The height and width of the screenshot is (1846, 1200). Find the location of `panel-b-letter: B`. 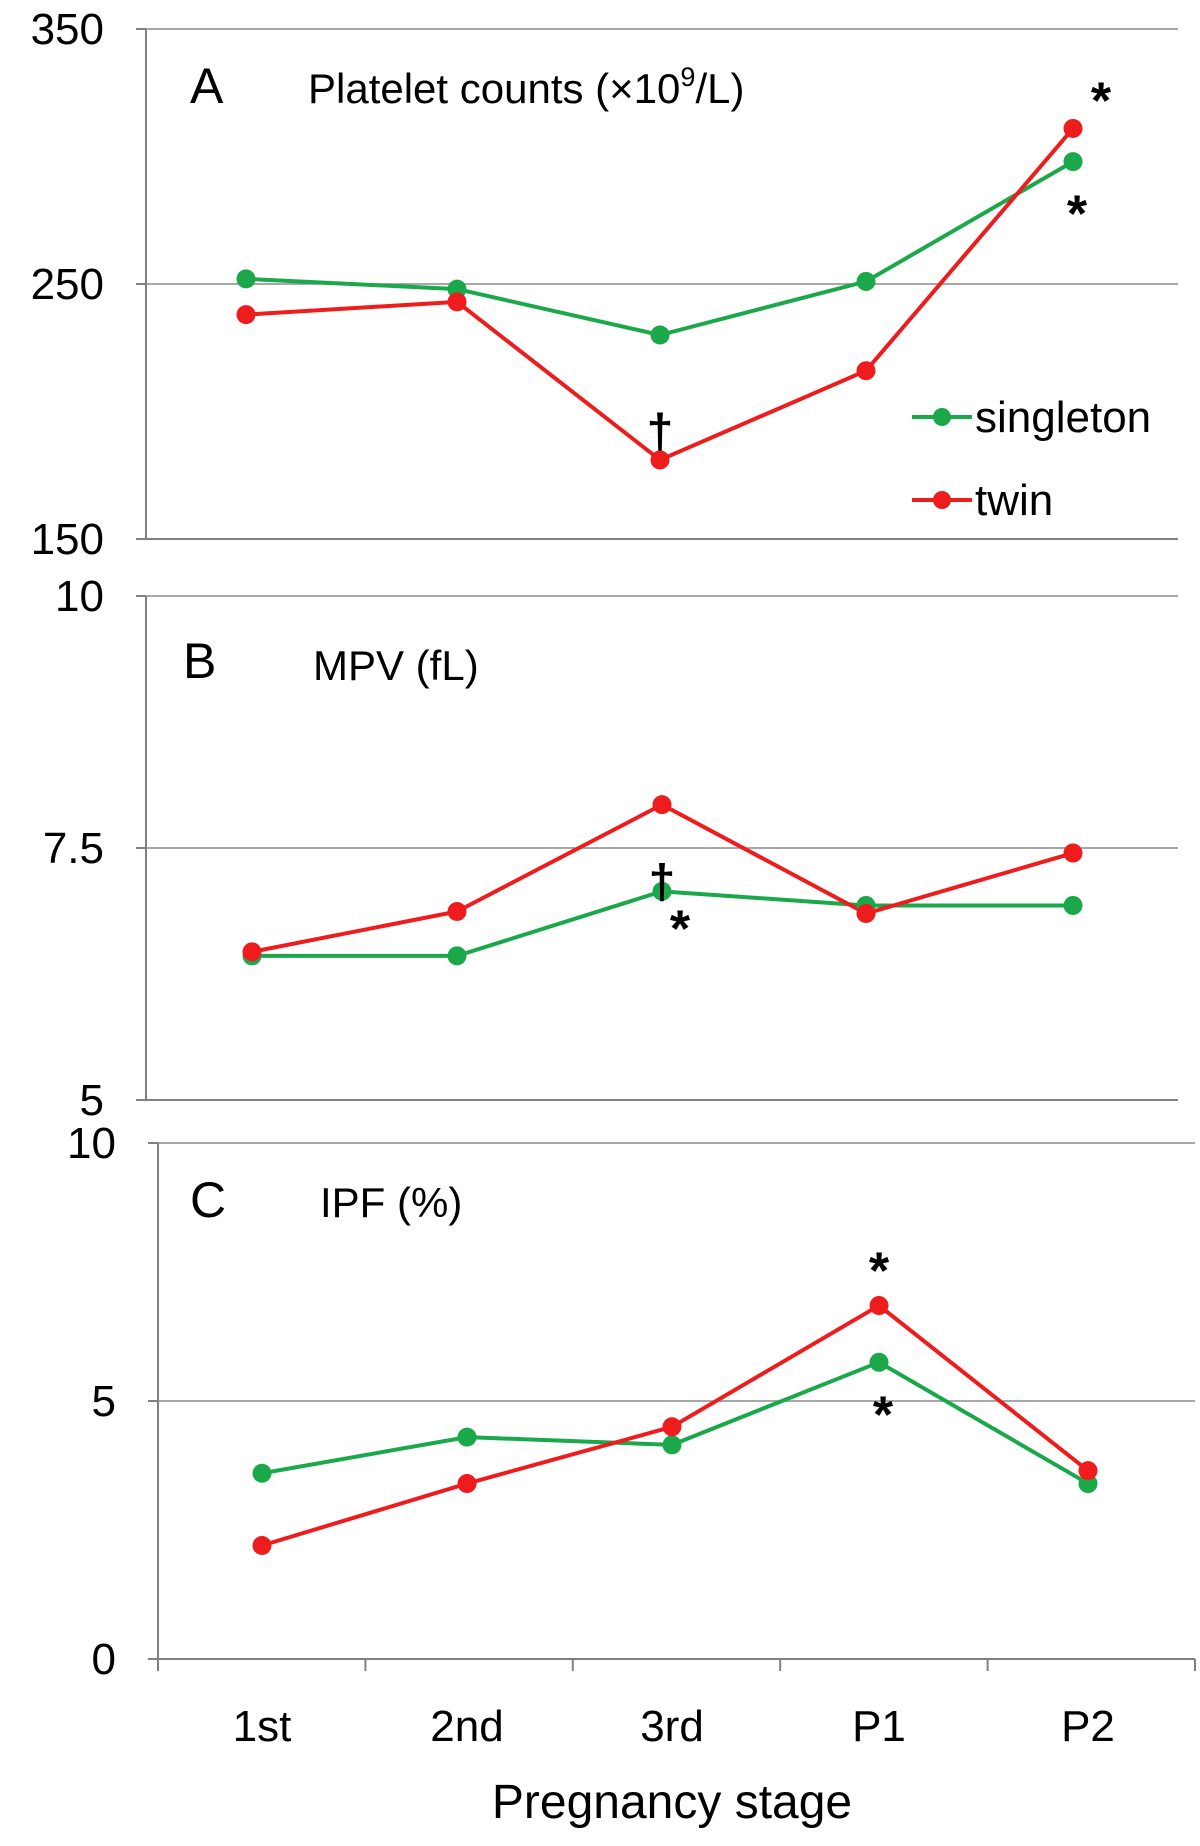

panel-b-letter: B is located at coordinates (199, 661).